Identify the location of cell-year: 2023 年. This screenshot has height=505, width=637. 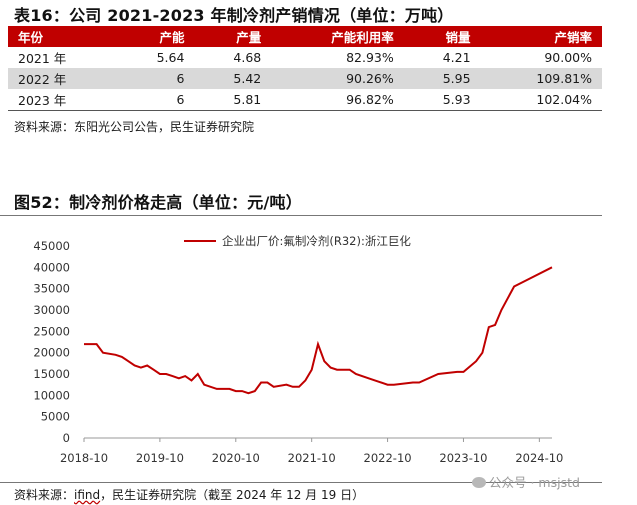
(63, 100).